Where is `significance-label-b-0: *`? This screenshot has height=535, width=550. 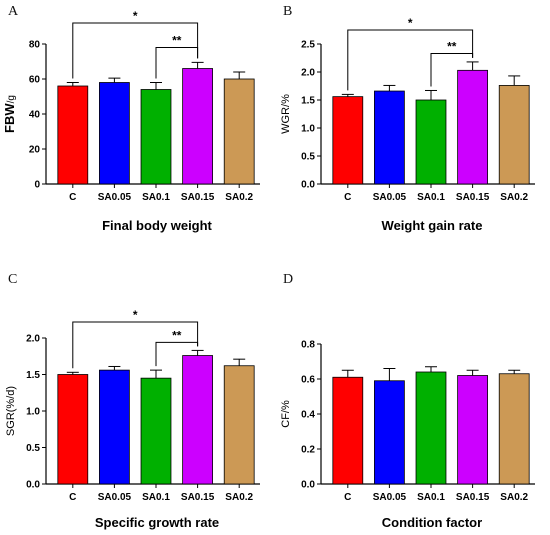 significance-label-b-0: * is located at coordinates (410, 23).